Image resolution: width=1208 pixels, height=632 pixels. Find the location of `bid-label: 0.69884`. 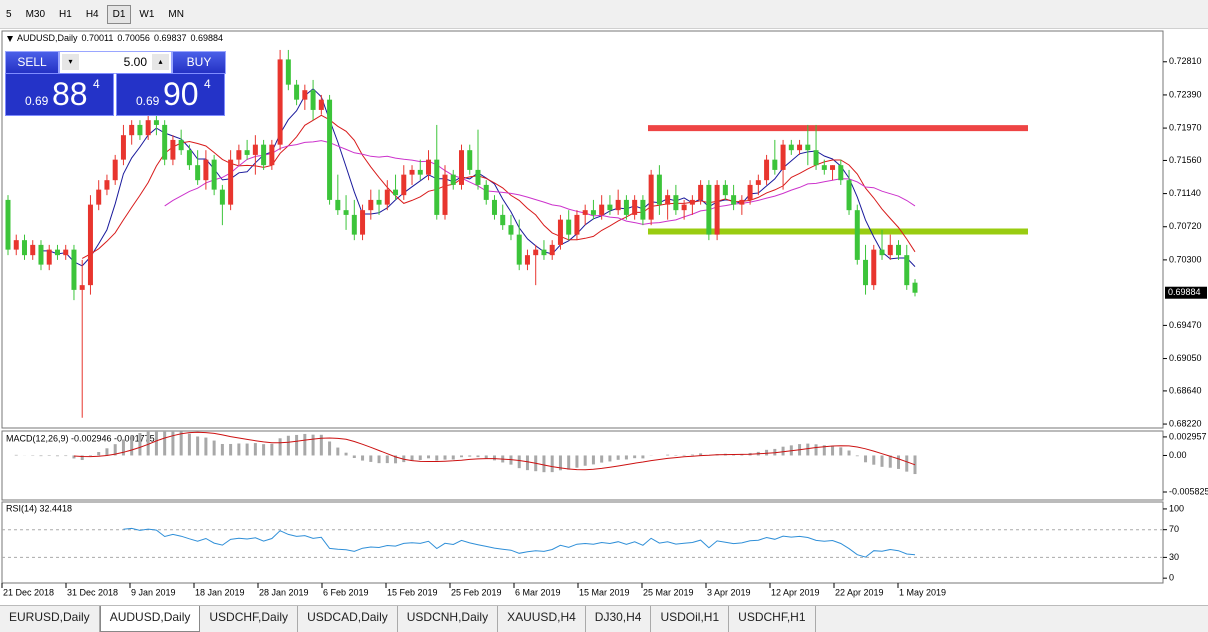

bid-label: 0.69884 is located at coordinates (1184, 292).